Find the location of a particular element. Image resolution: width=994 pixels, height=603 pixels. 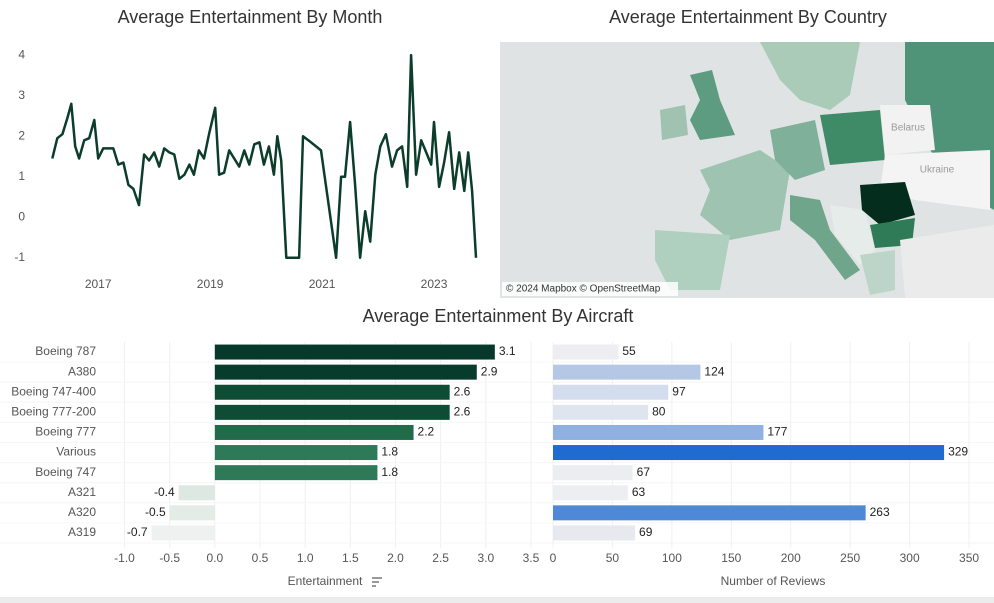

x-tick-label: 2023 is located at coordinates (434, 284).